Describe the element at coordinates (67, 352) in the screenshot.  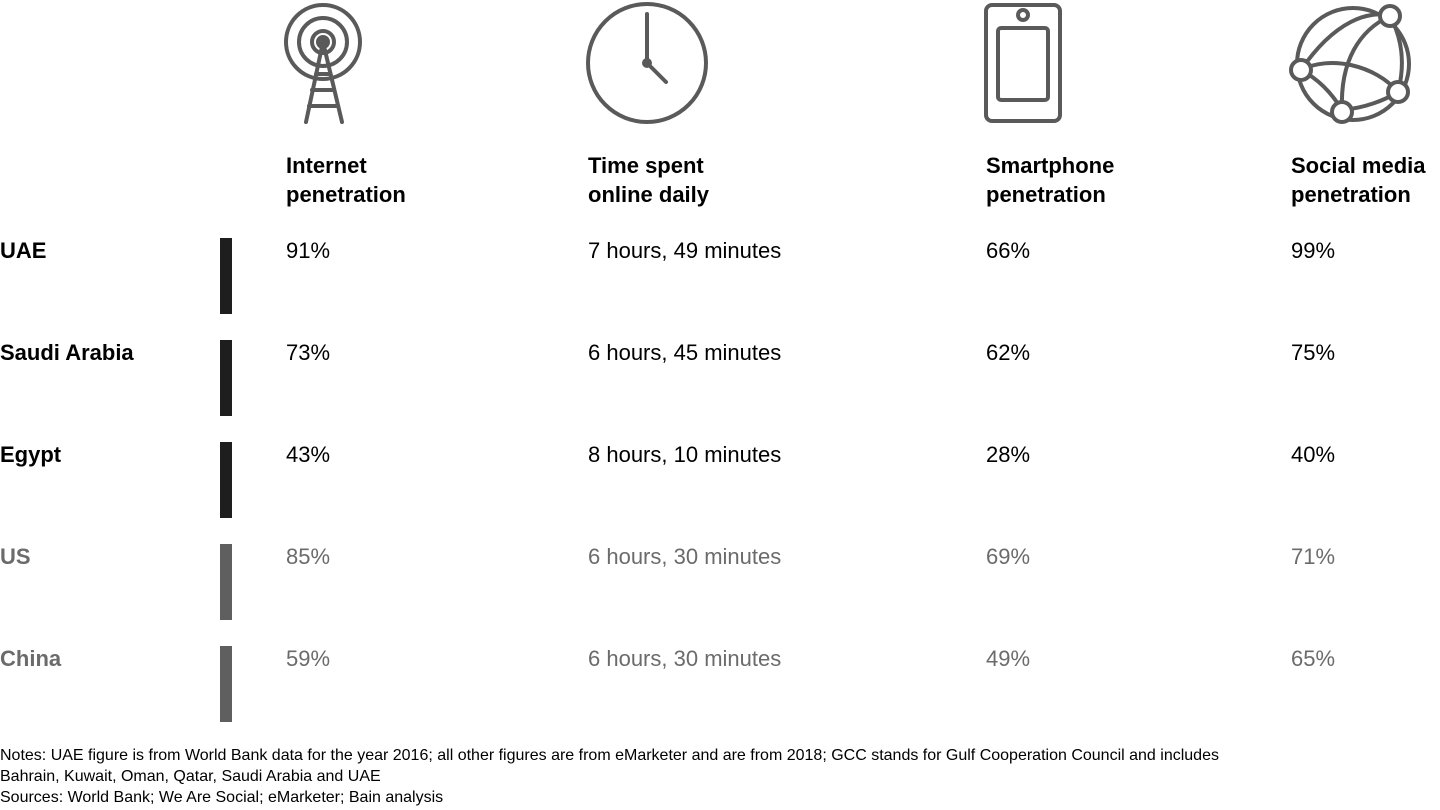
I see `country-label: Saudi Arabia` at that location.